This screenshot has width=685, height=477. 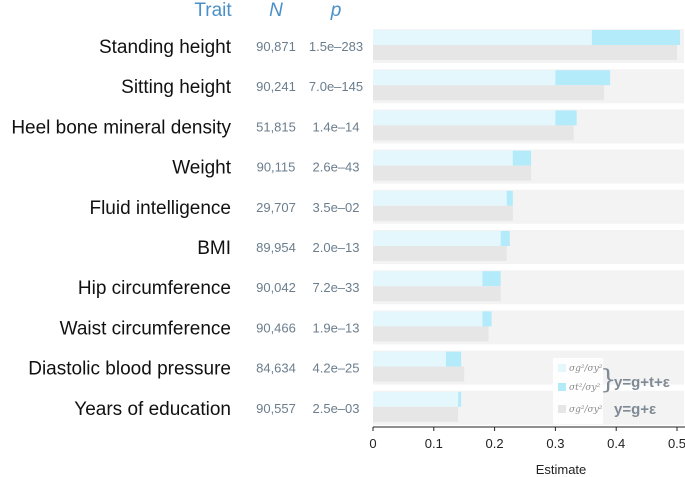 I want to click on legend-model-full: y=g+t+ε, so click(x=642, y=382).